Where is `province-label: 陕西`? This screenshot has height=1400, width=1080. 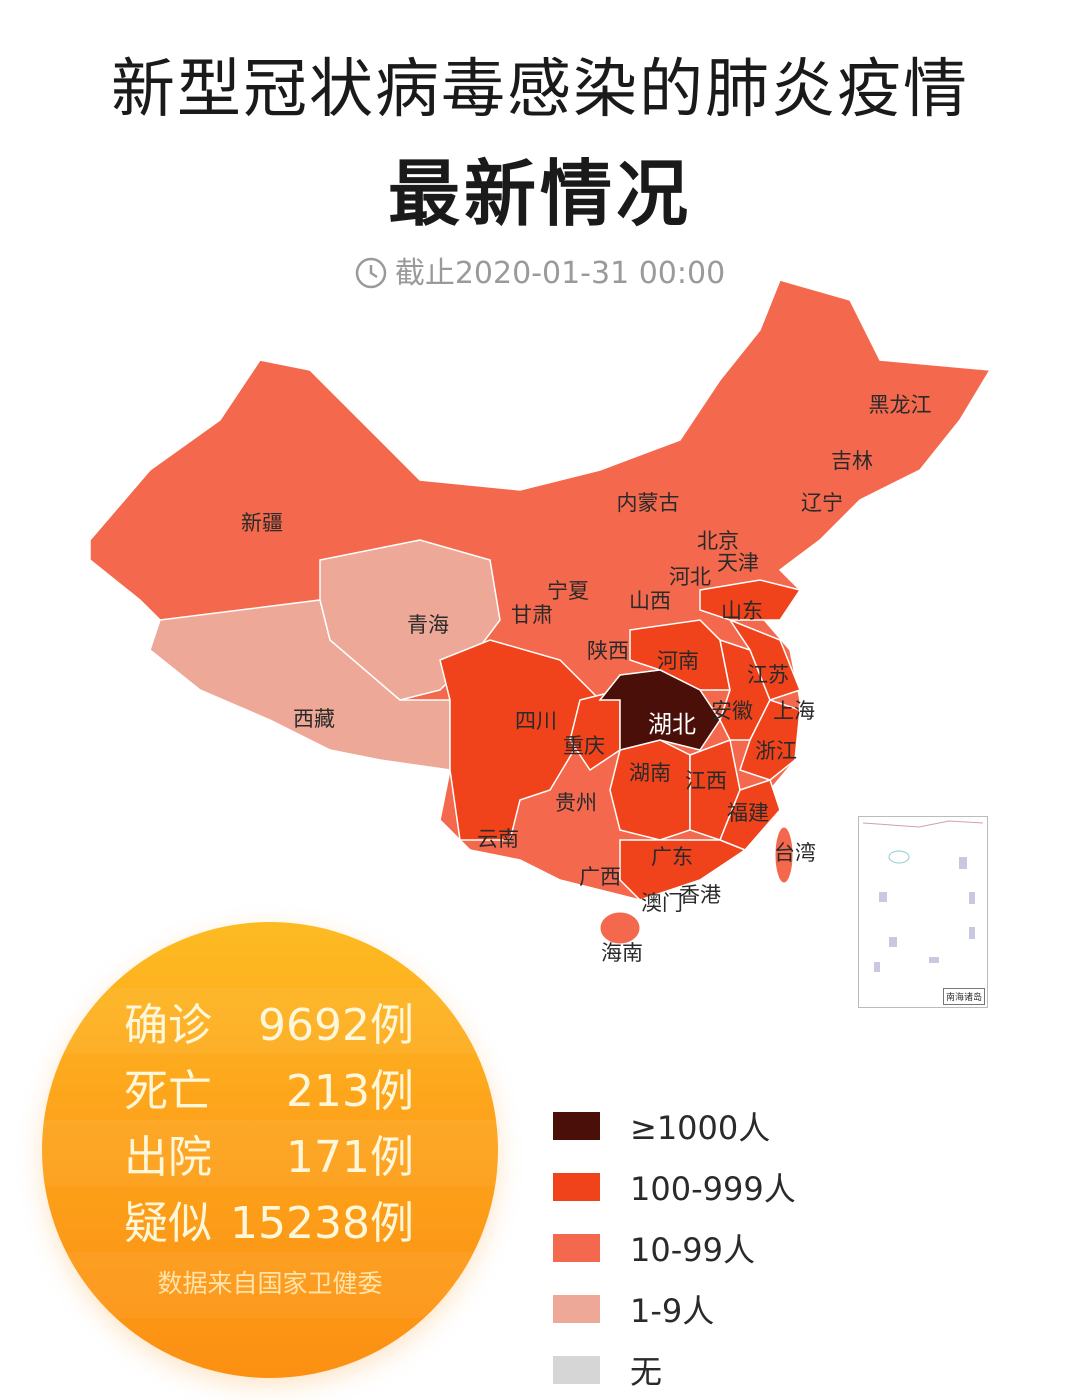
province-label: 陕西 is located at coordinates (608, 651).